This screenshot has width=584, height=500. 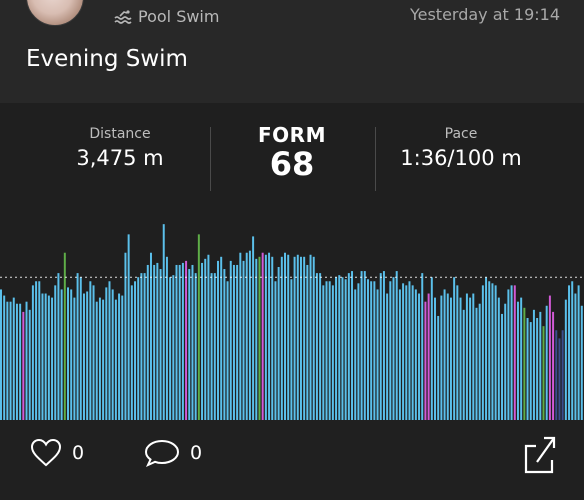 I want to click on form-label: FORM, so click(x=292, y=135).